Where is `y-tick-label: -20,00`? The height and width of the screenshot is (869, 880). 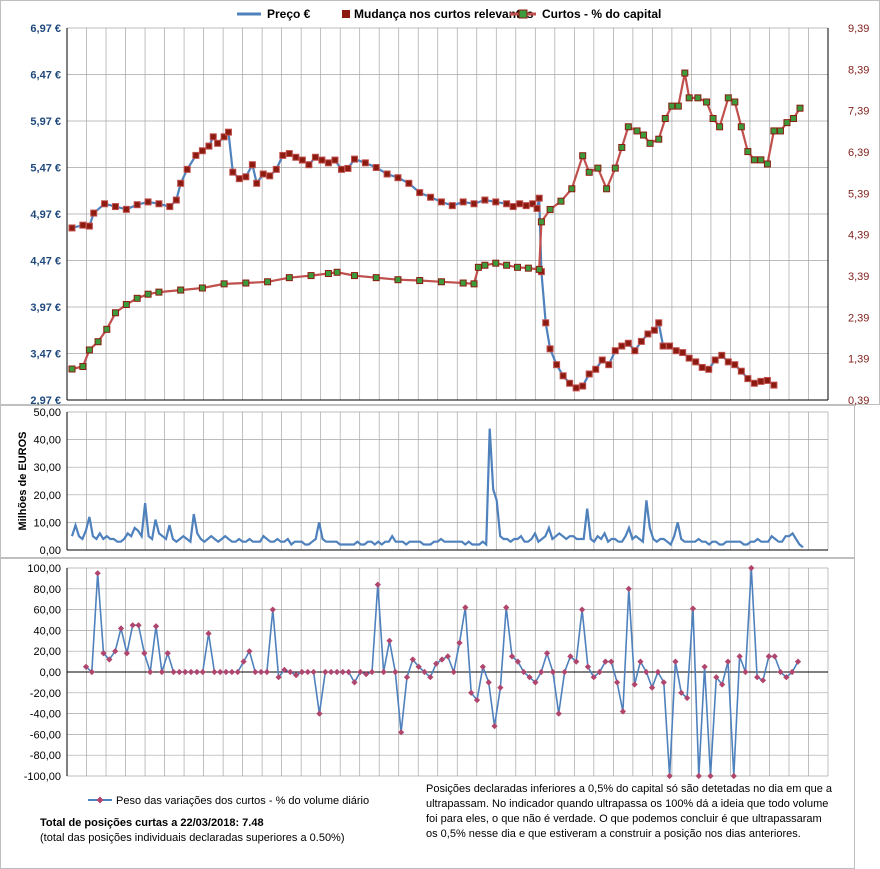
y-tick-label: -20,00 is located at coordinates (45, 694).